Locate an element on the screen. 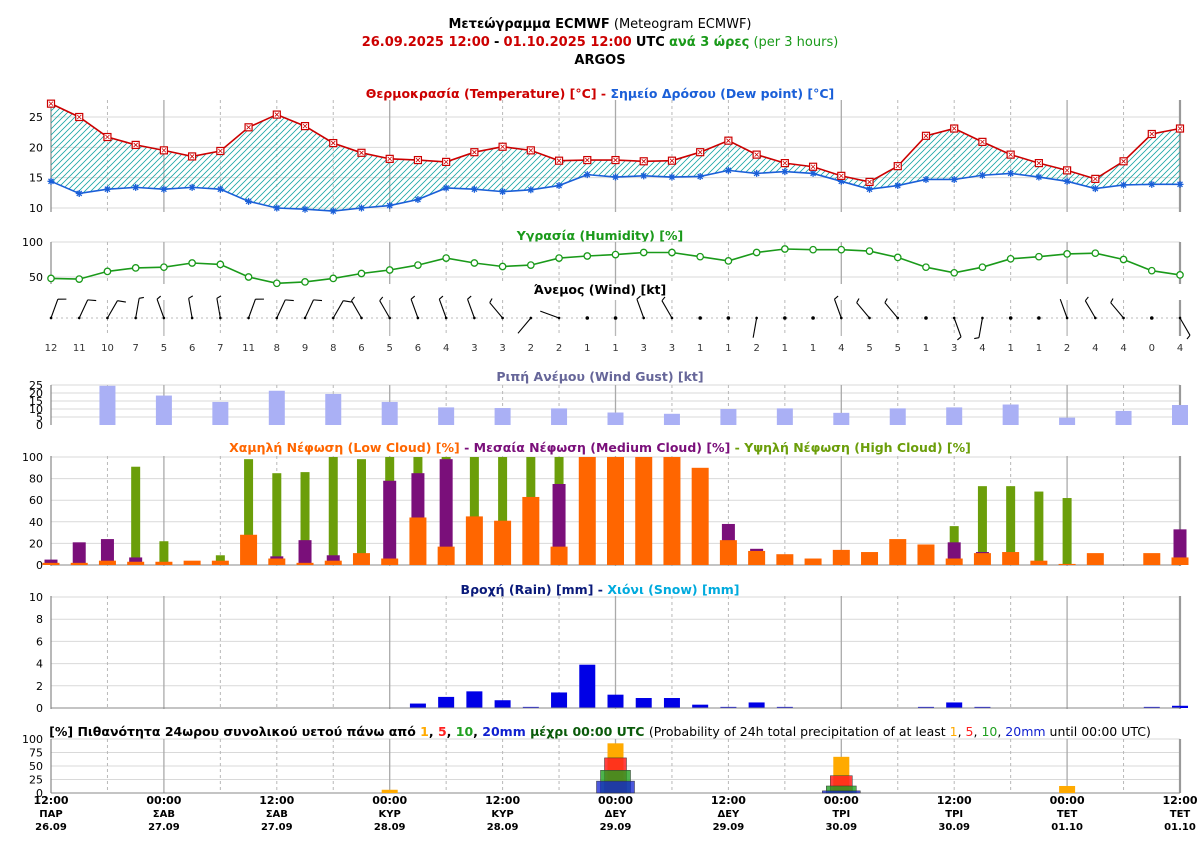 This screenshot has height=851, width=1200. temperature-panel: 10 15 20 25 is located at coordinates (607, 157).